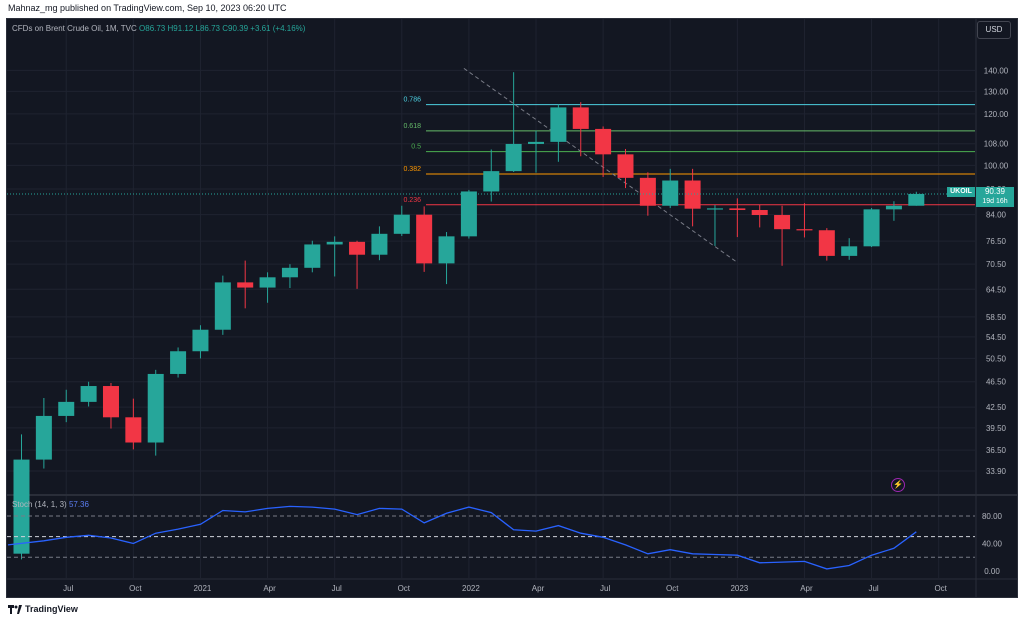 The height and width of the screenshot is (622, 1024). What do you see at coordinates (235, 28) in the screenshot?
I see `legend-close: C90.39` at bounding box center [235, 28].